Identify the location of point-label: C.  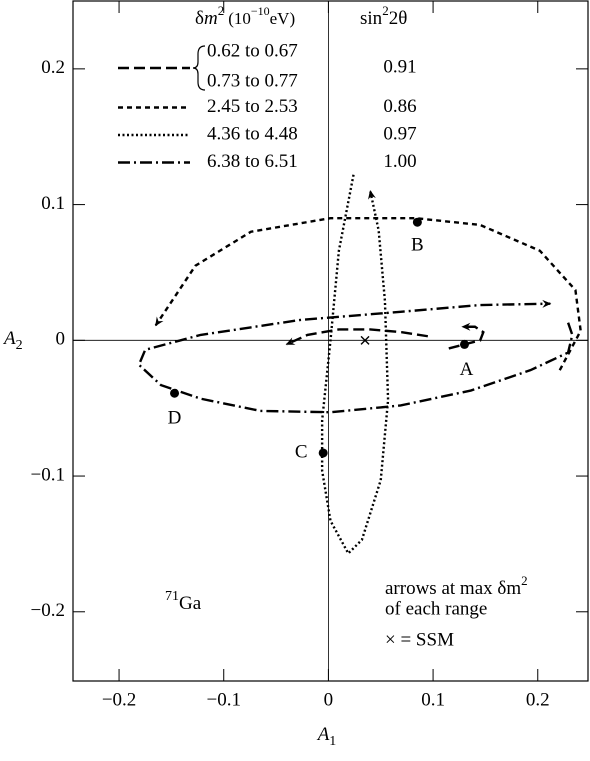
(301, 451).